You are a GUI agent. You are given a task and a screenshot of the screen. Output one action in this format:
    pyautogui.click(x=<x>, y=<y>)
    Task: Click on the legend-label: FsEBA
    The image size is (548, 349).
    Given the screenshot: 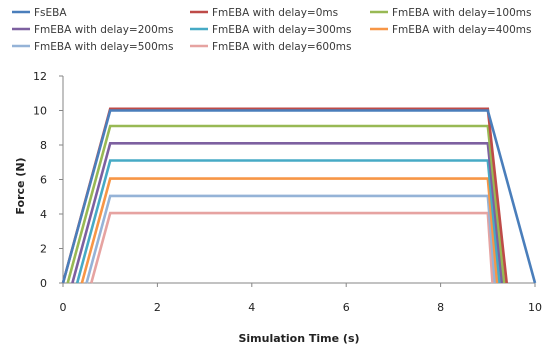 What is the action you would take?
    pyautogui.click(x=50, y=13)
    